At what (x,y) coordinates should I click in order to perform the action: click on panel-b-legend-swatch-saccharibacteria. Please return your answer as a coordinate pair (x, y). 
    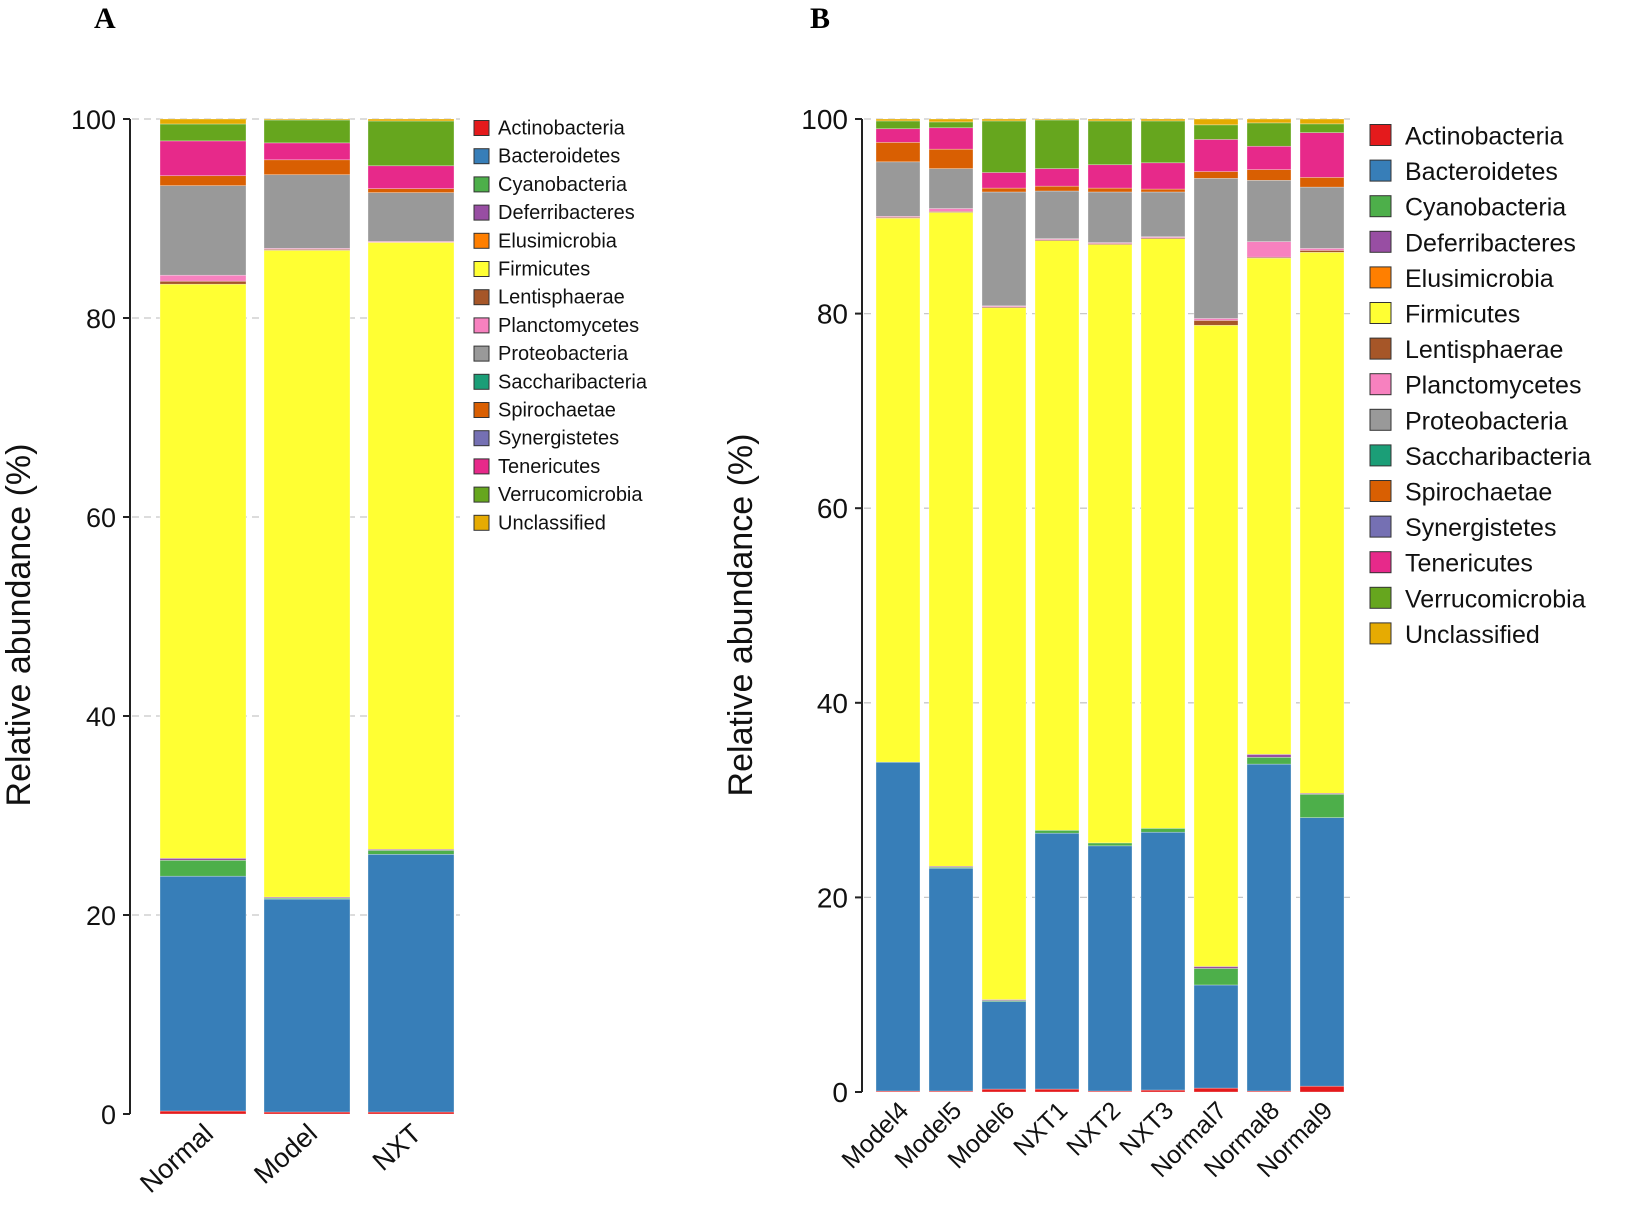
    Looking at the image, I should click on (1380, 455).